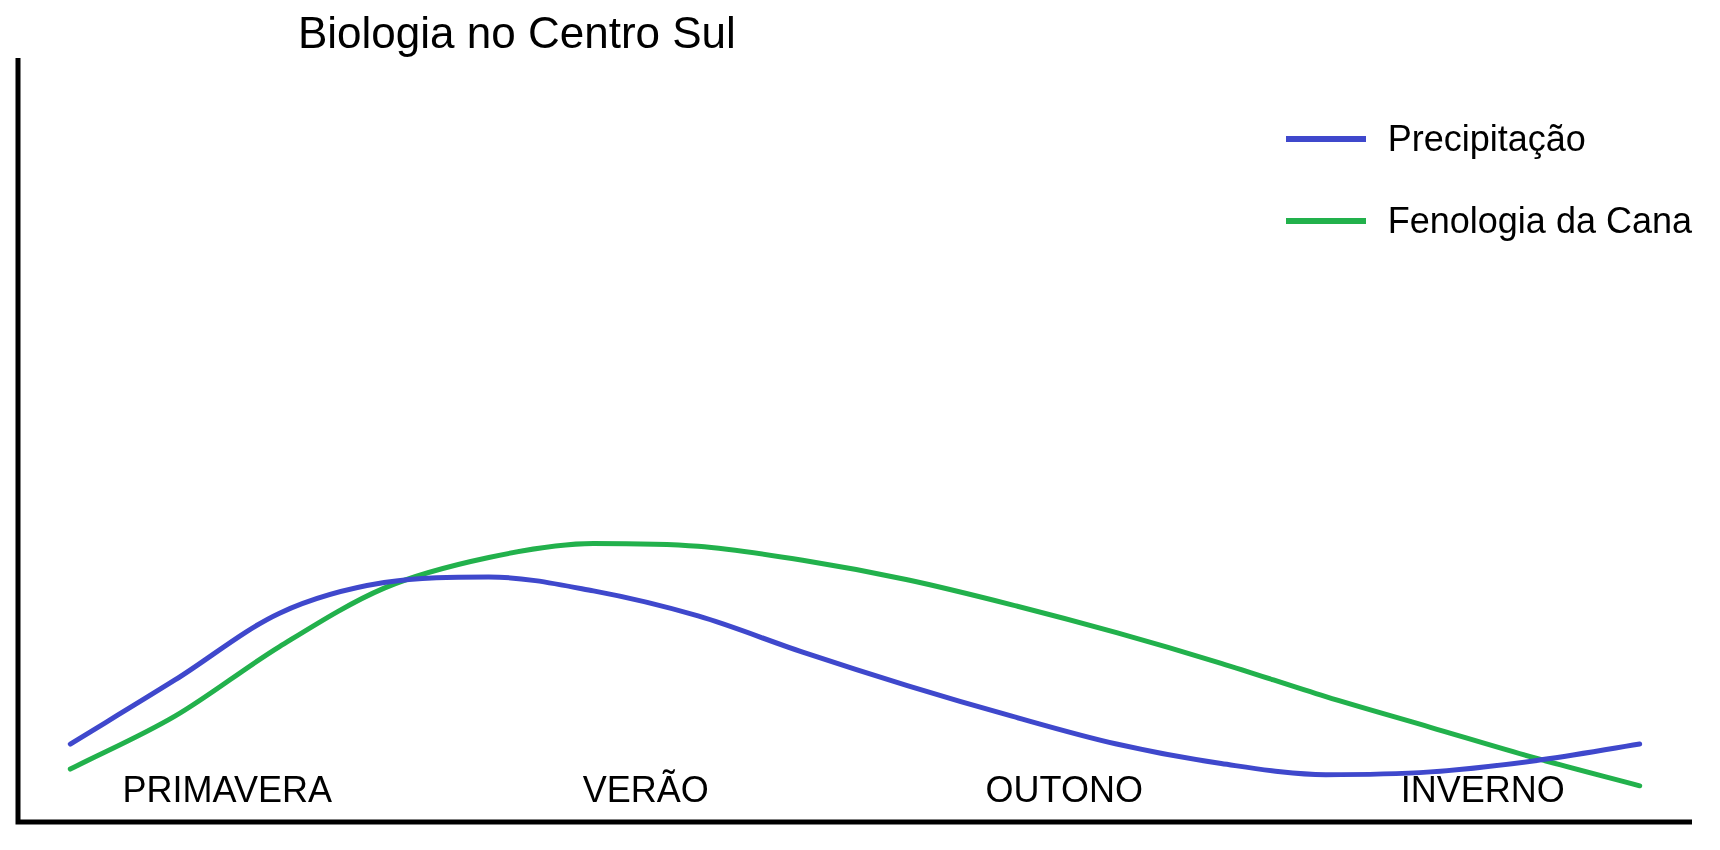 Image resolution: width=1720 pixels, height=850 pixels. I want to click on legend-label: Fenologia da Cana, so click(1539, 221).